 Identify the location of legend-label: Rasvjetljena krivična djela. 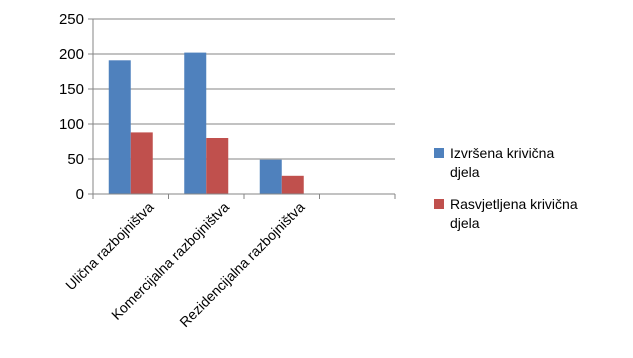
(514, 213).